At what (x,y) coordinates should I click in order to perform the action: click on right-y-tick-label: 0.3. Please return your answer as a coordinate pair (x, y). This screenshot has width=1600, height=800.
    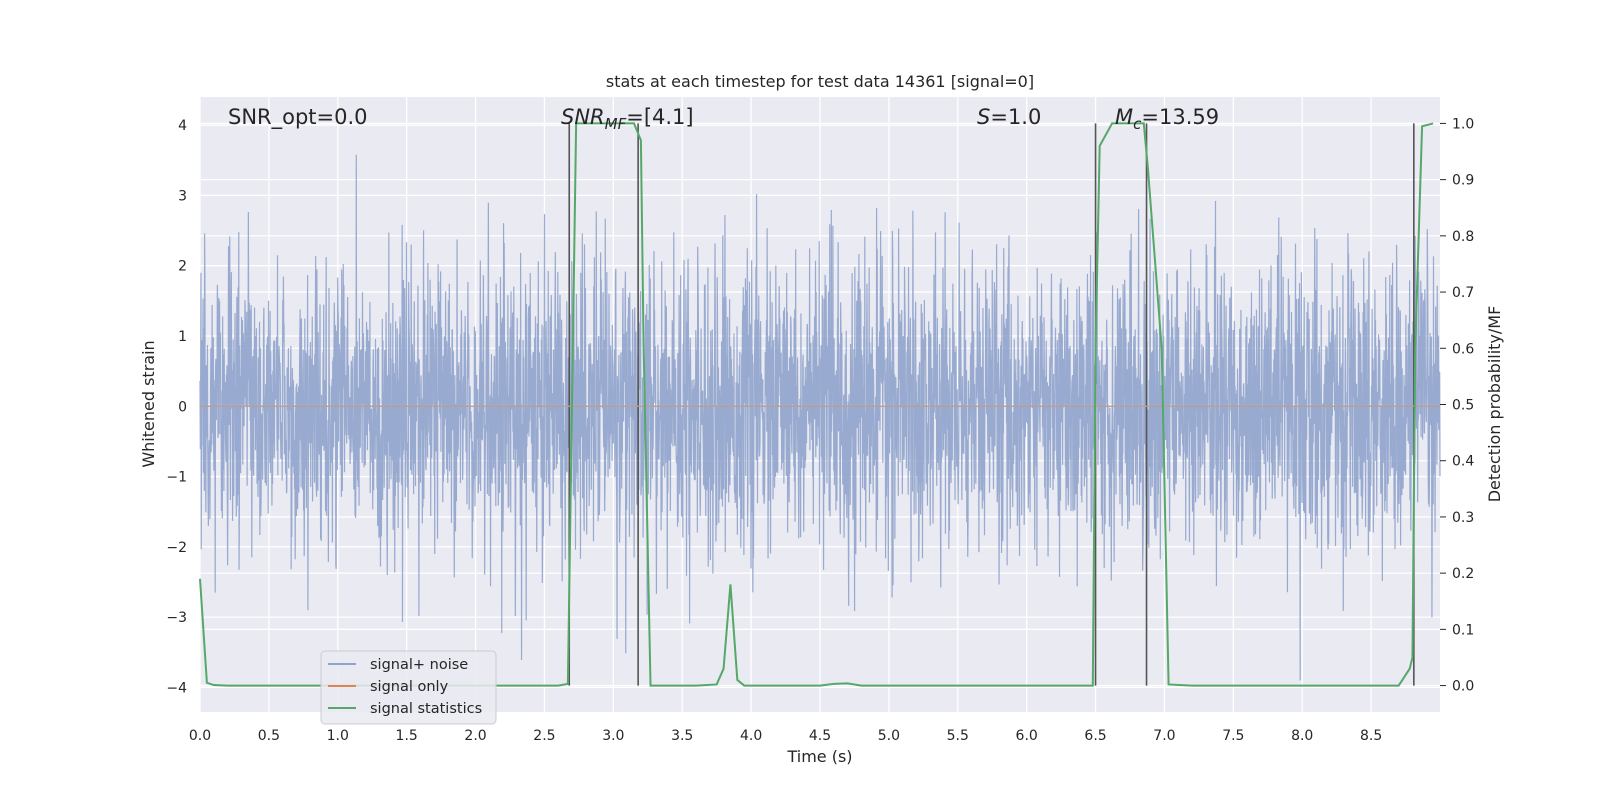
    Looking at the image, I should click on (1463, 518).